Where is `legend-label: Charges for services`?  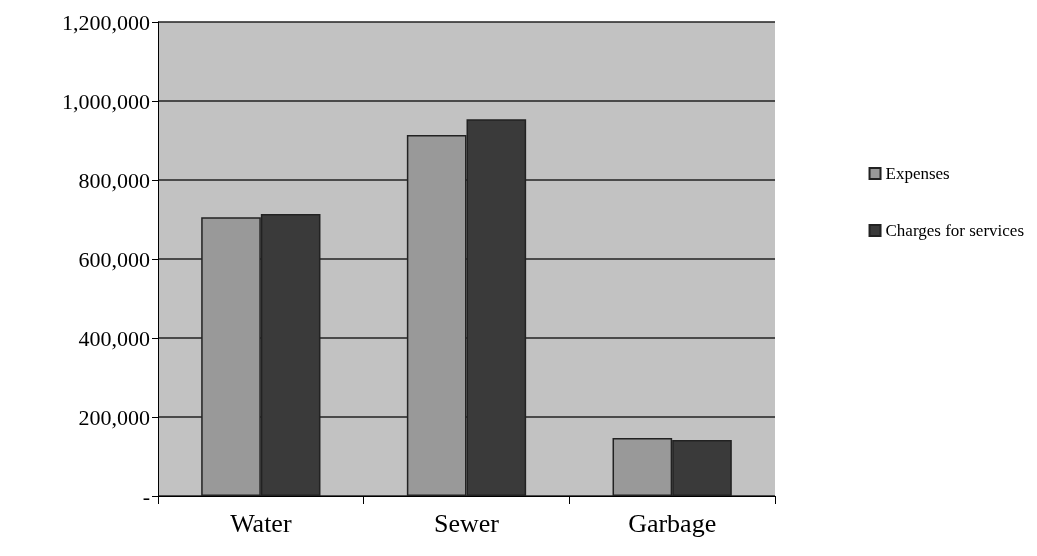 legend-label: Charges for services is located at coordinates (955, 230).